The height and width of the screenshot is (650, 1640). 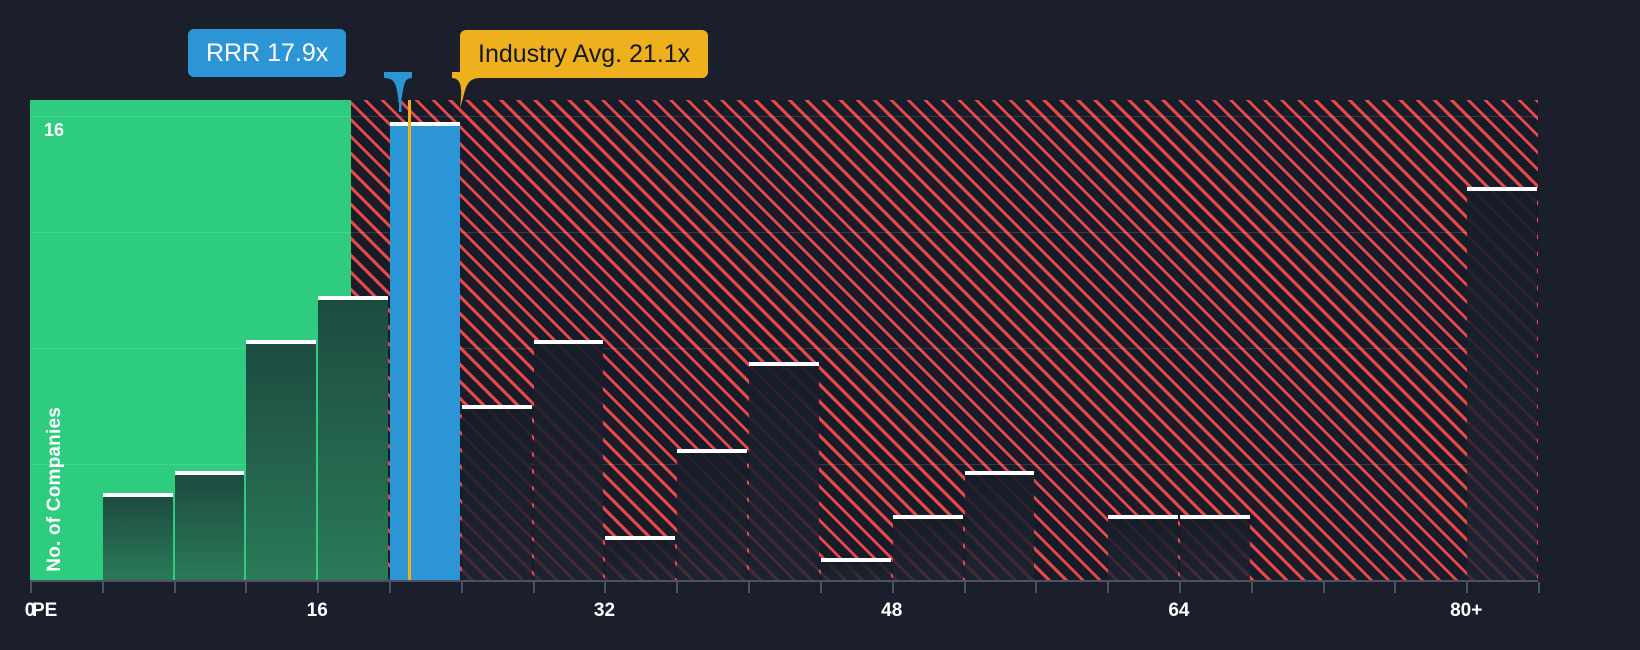 What do you see at coordinates (317, 610) in the screenshot?
I see `x-axis-tick-label: 16` at bounding box center [317, 610].